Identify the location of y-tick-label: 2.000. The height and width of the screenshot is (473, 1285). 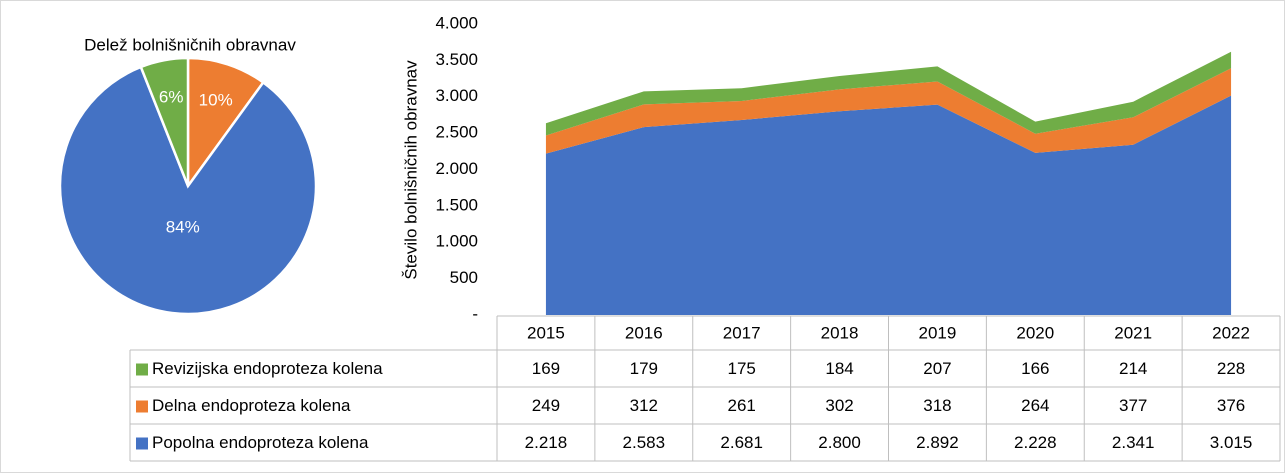
(456, 168).